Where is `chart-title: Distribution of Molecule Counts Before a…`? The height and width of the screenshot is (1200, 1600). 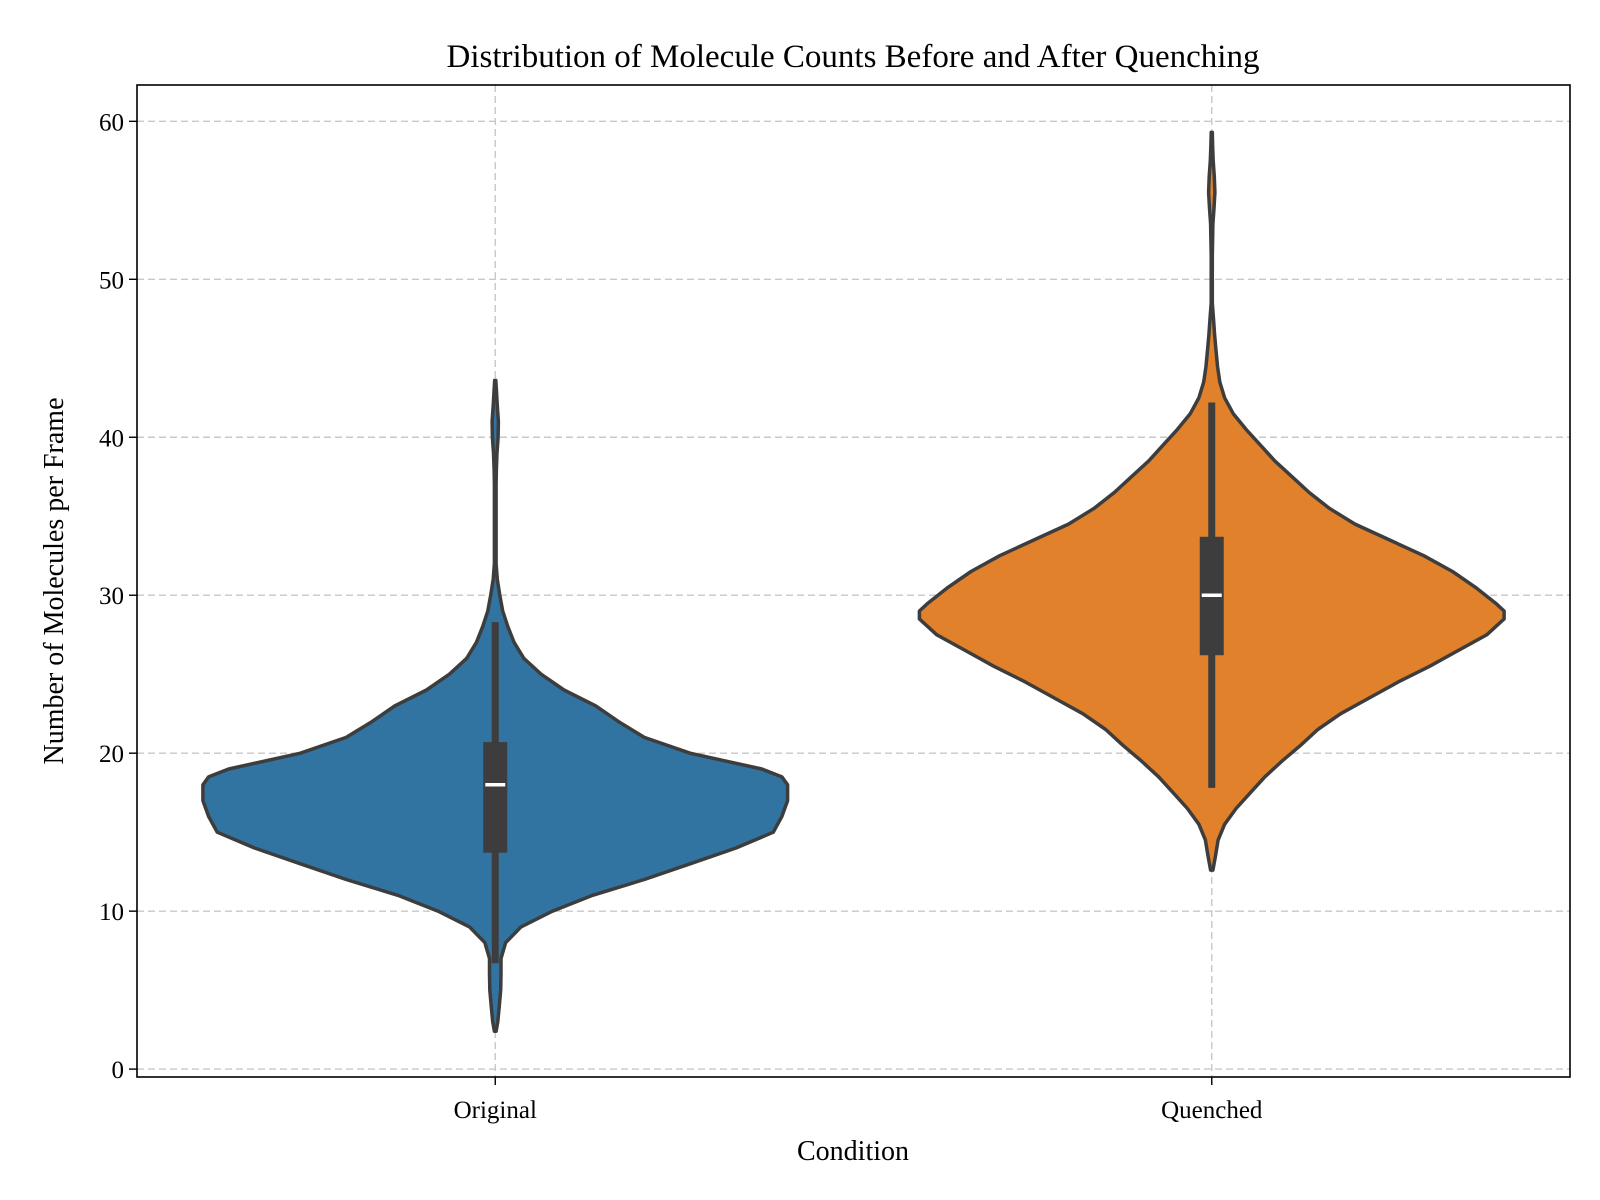 chart-title: Distribution of Molecule Counts Before a… is located at coordinates (853, 57).